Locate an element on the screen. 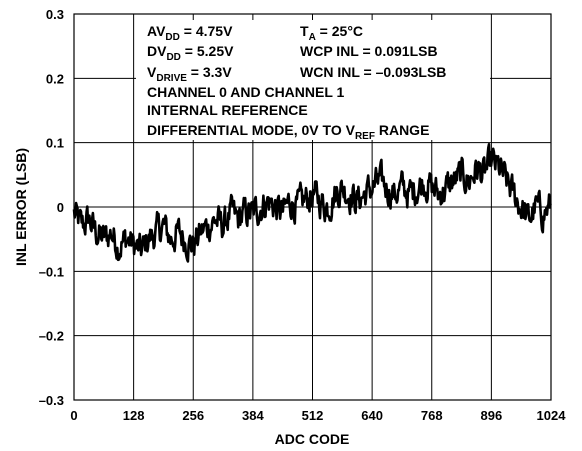  y-tick-label: 0 is located at coordinates (60, 207).